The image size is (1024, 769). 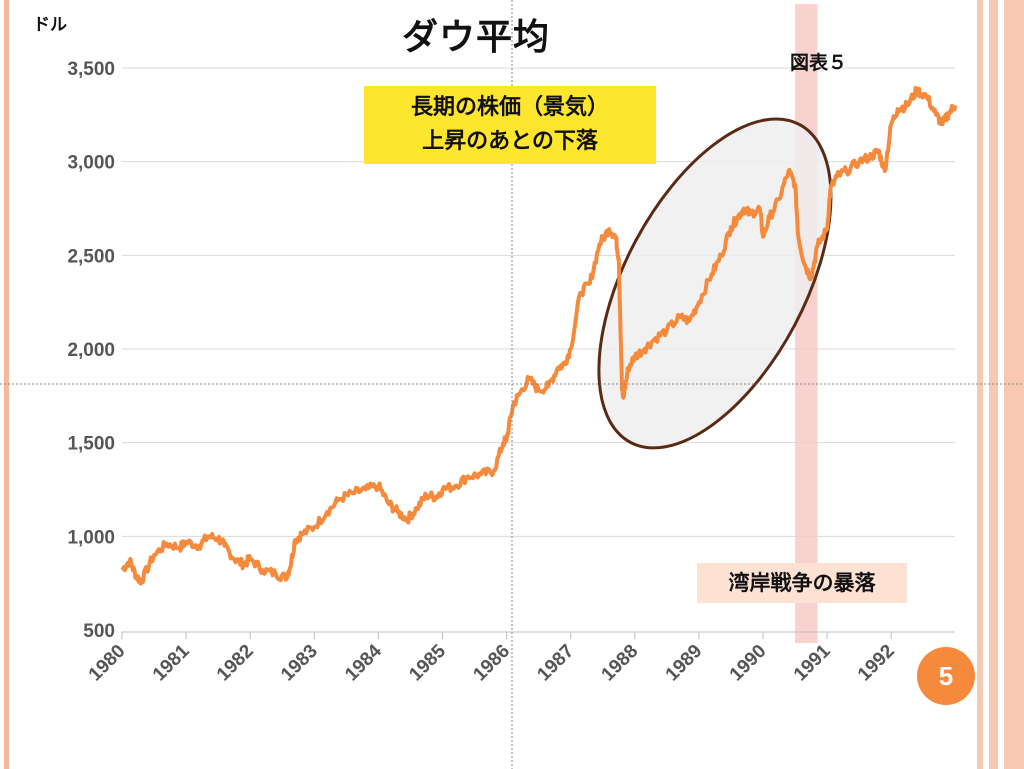 I want to click on y-tick-label: 1,000, so click(x=91, y=537).